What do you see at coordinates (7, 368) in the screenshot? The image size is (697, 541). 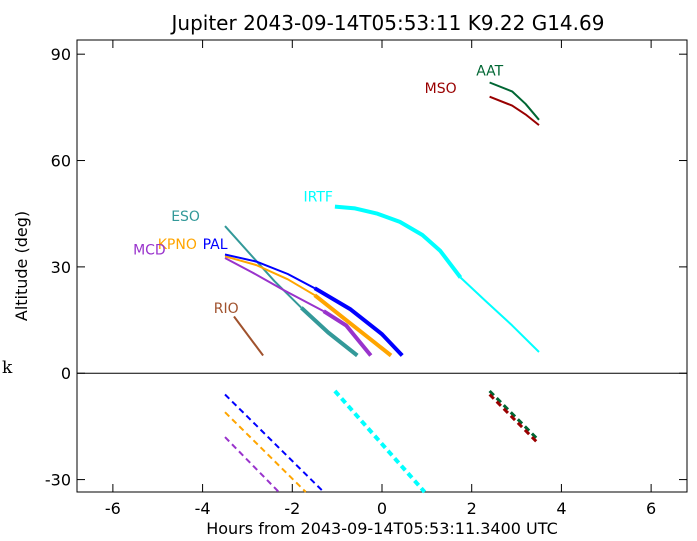 I see `side-k-label: k` at bounding box center [7, 368].